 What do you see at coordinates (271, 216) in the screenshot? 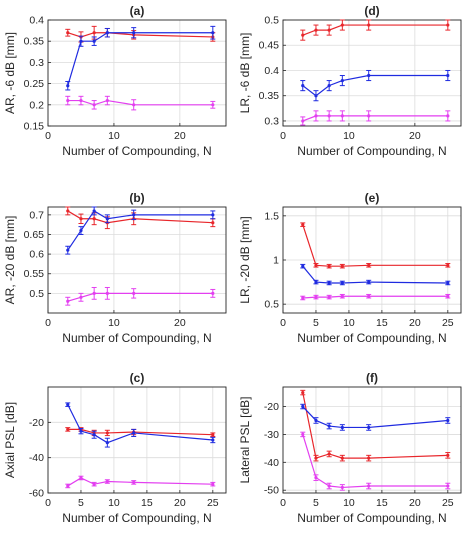
I see `y-tick-label: 1.5` at bounding box center [271, 216].